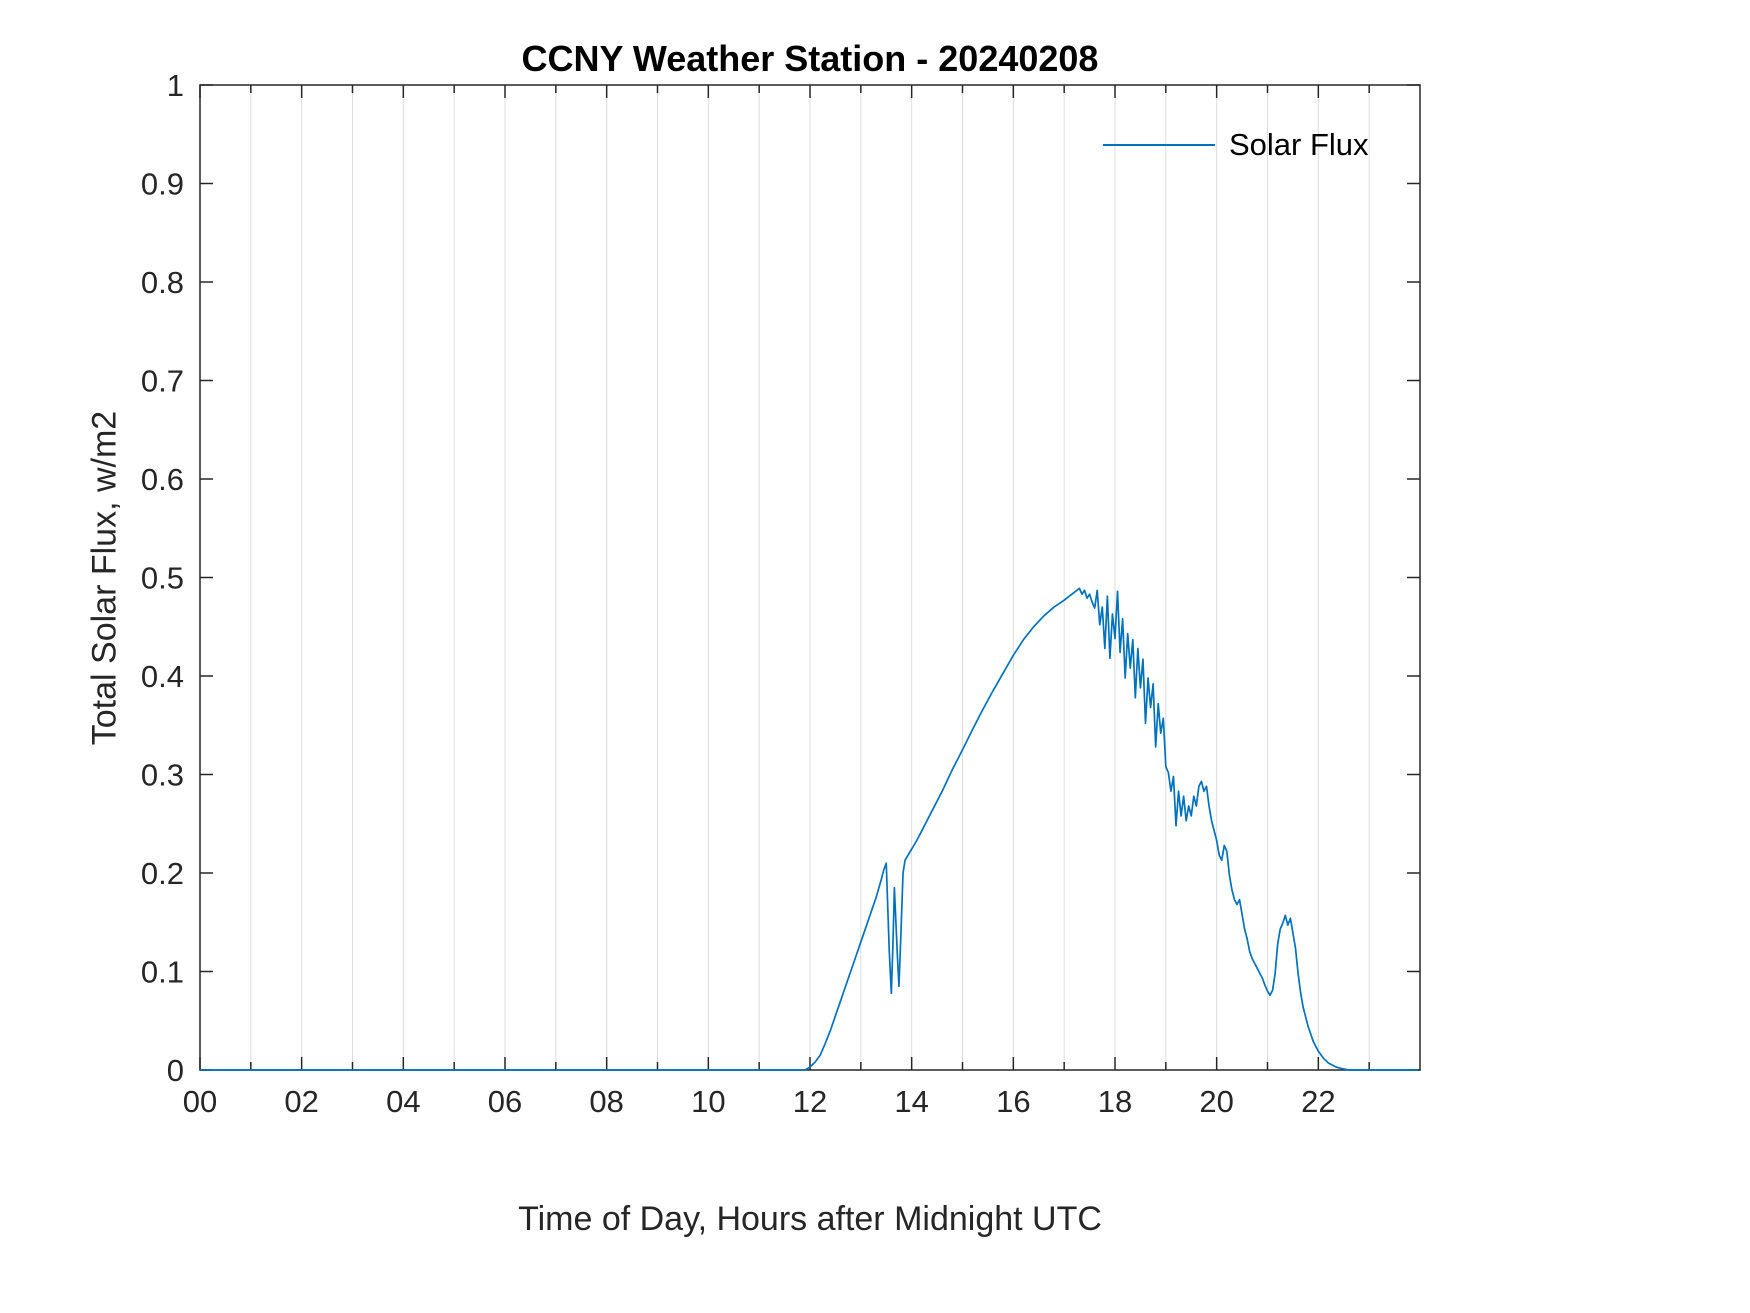 This screenshot has width=1750, height=1313. I want to click on x-tick-label: 12, so click(810, 1101).